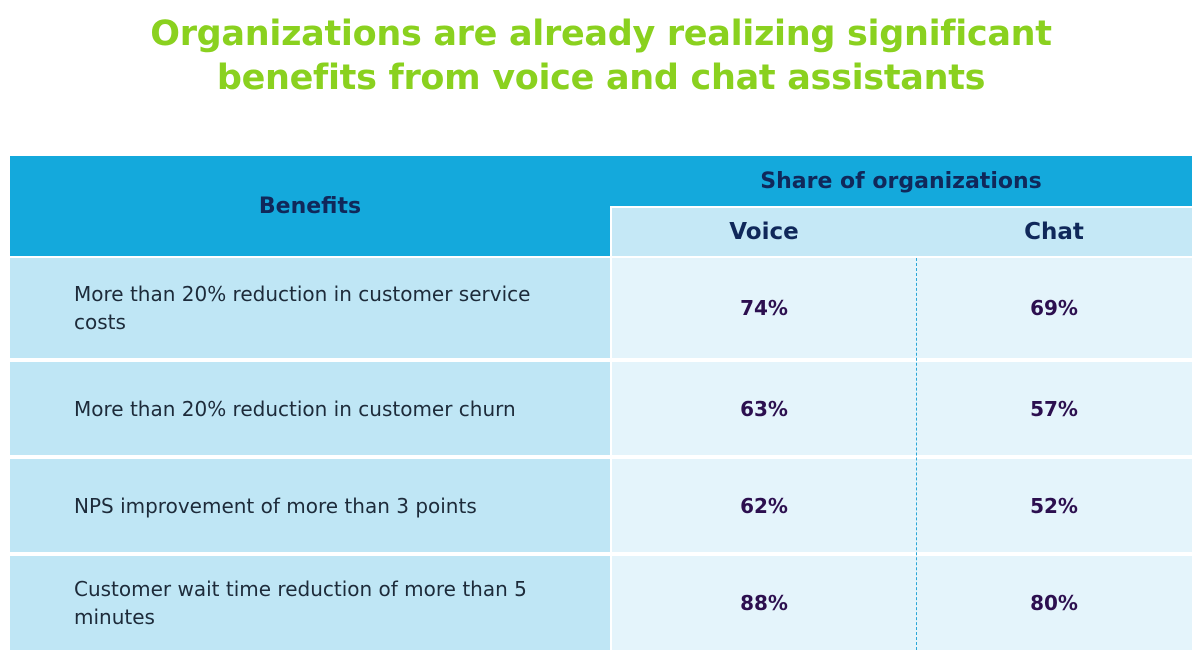 The width and height of the screenshot is (1202, 658). I want to click on chat-value: 52%, so click(1054, 505).